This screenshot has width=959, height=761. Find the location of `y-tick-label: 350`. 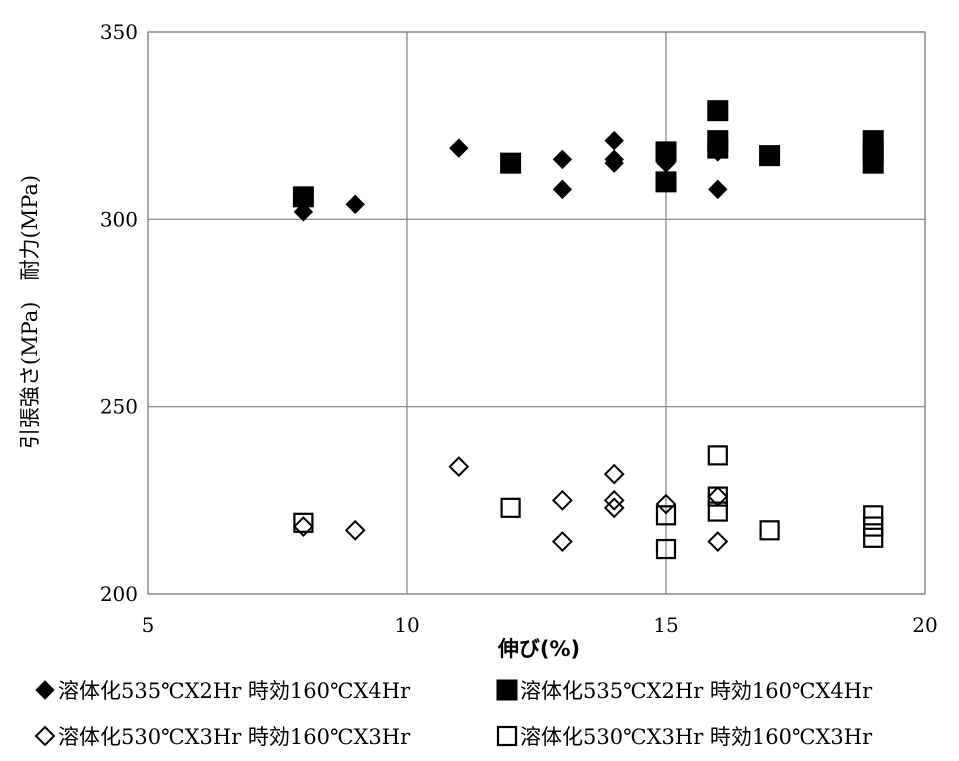

y-tick-label: 350 is located at coordinates (119, 32).